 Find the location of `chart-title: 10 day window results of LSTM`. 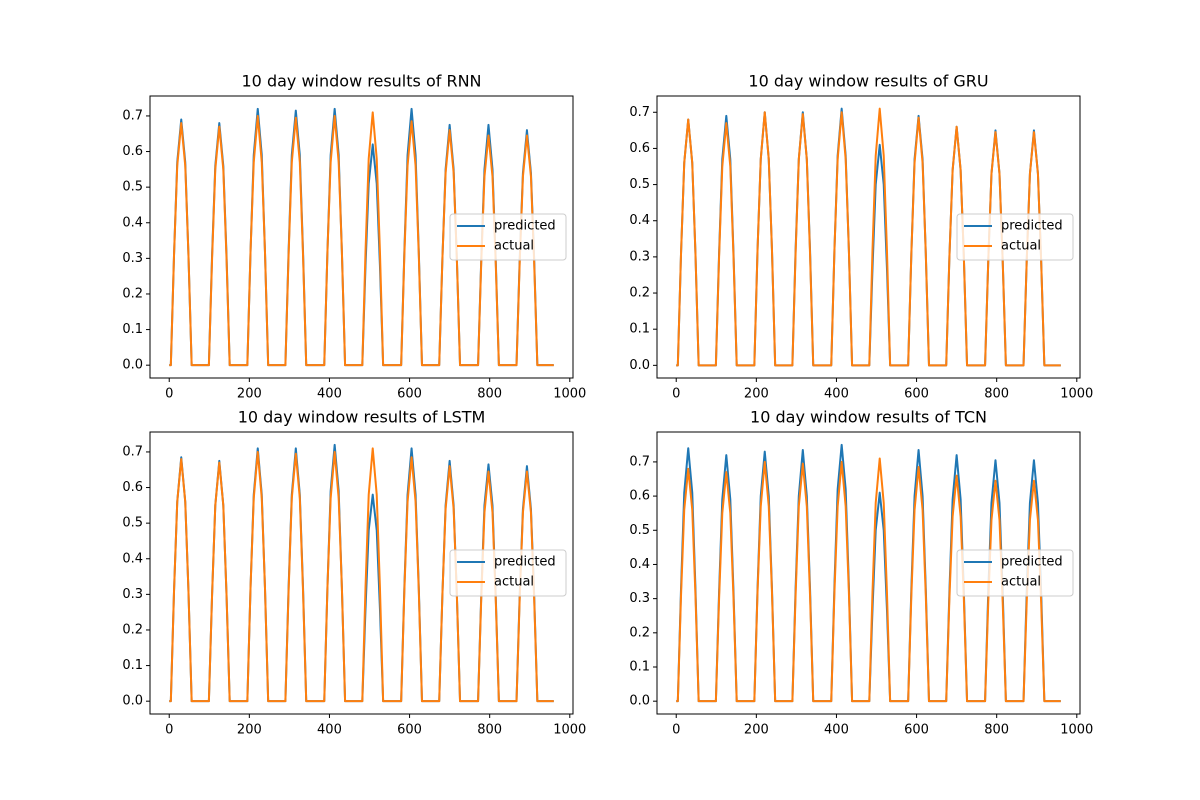

chart-title: 10 day window results of LSTM is located at coordinates (362, 417).